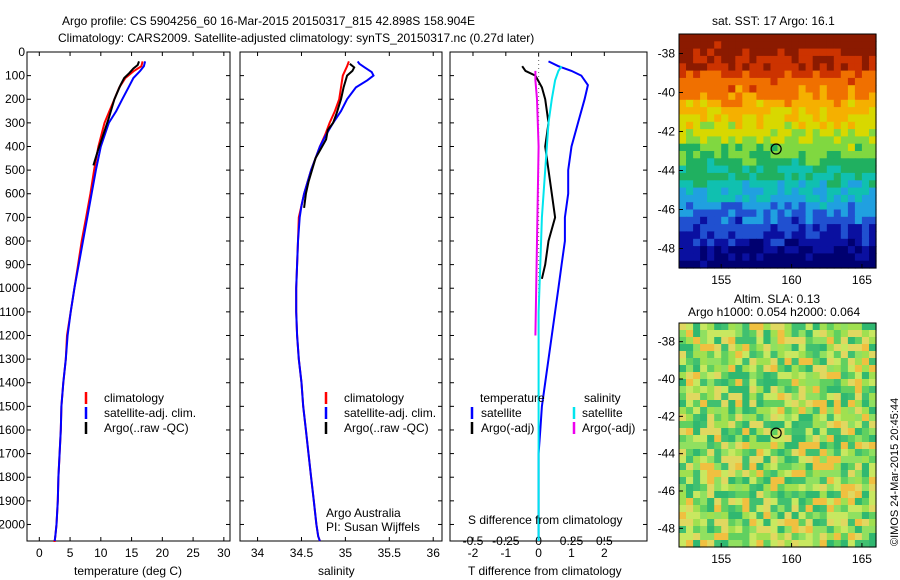 Image resolution: width=900 pixels, height=580 pixels. What do you see at coordinates (777, 435) in the screenshot?
I see `map-frame` at bounding box center [777, 435].